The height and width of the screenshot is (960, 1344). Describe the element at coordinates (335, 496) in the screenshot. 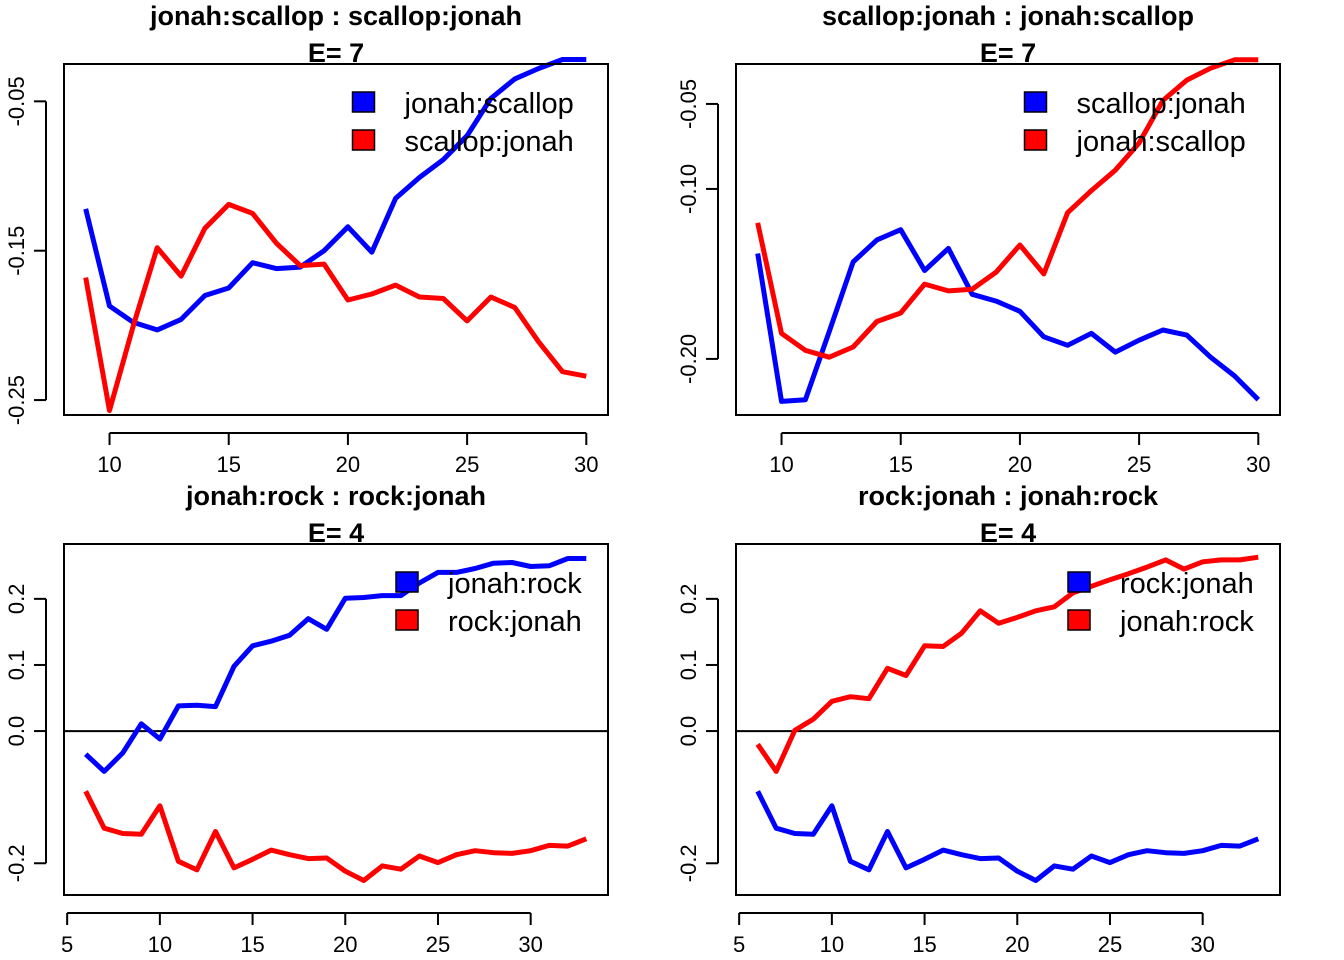

I see `chart-title: jonah:rock : rock:jonah` at that location.